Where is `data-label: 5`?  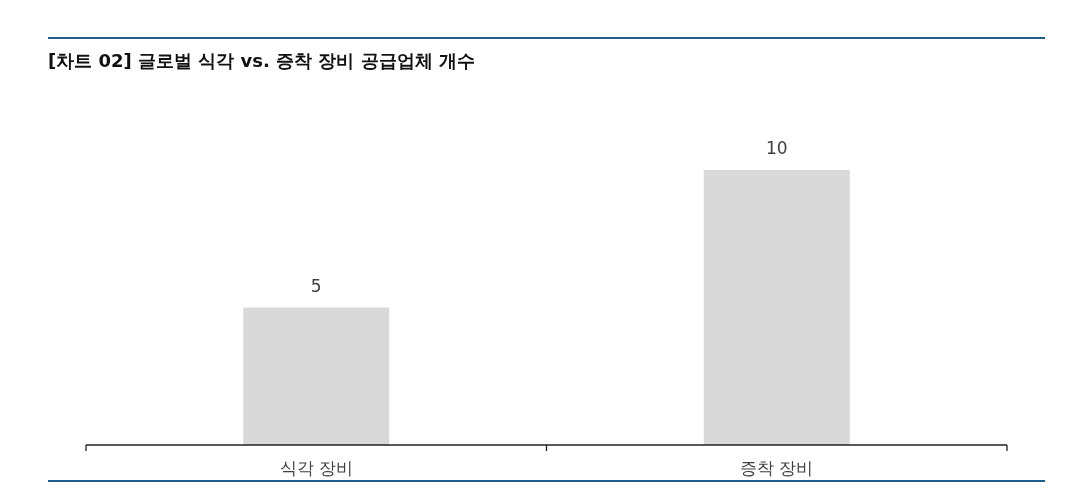
data-label: 5 is located at coordinates (316, 285).